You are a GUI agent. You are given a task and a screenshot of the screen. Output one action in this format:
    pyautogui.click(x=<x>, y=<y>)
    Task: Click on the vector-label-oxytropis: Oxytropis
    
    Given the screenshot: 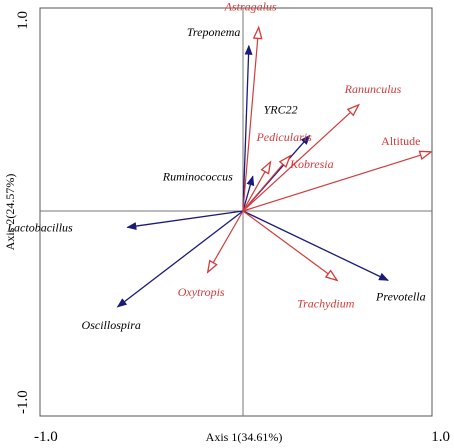 What is the action you would take?
    pyautogui.click(x=201, y=292)
    